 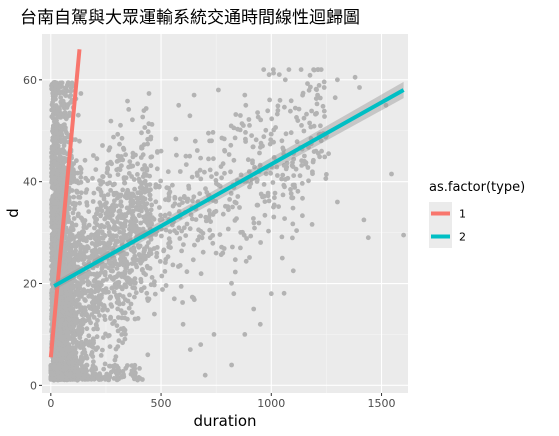 I want to click on y-axis: 0 20 40 60, so click(x=32, y=233).